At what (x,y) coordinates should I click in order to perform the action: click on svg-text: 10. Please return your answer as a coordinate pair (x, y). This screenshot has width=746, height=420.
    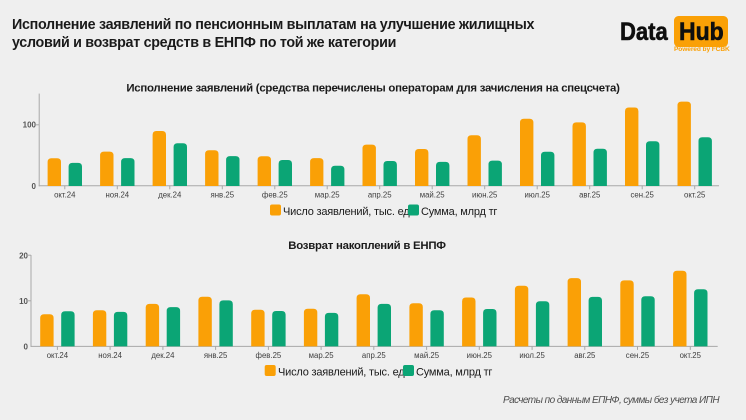
    Looking at the image, I should click on (23, 301).